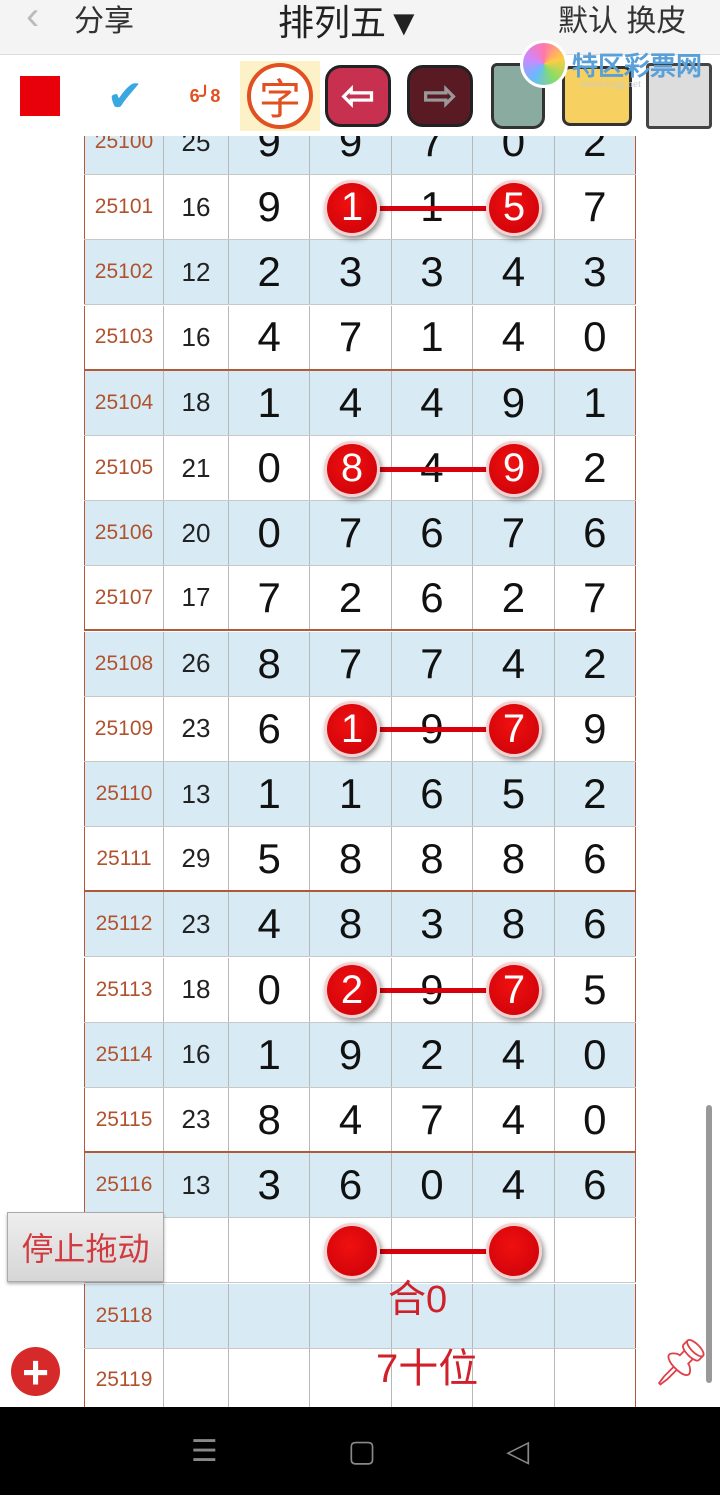 Image resolution: width=720 pixels, height=1495 pixels. I want to click on table-row: 25112 23 4 8 3 8 6, so click(360, 925).